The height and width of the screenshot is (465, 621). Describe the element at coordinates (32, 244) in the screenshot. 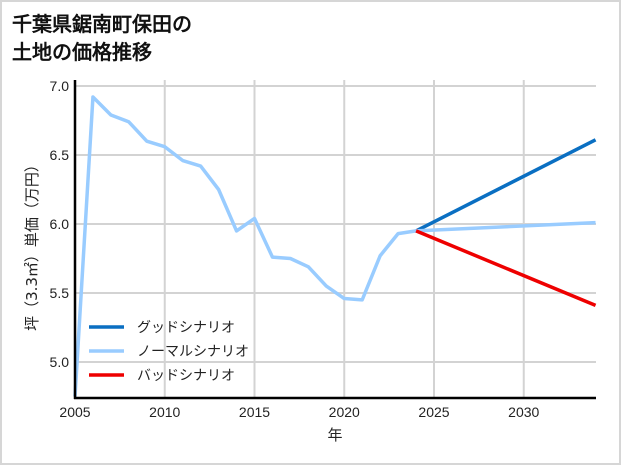

I see `y-axis-label: 坪（3.3㎡）単価（万円）` at that location.